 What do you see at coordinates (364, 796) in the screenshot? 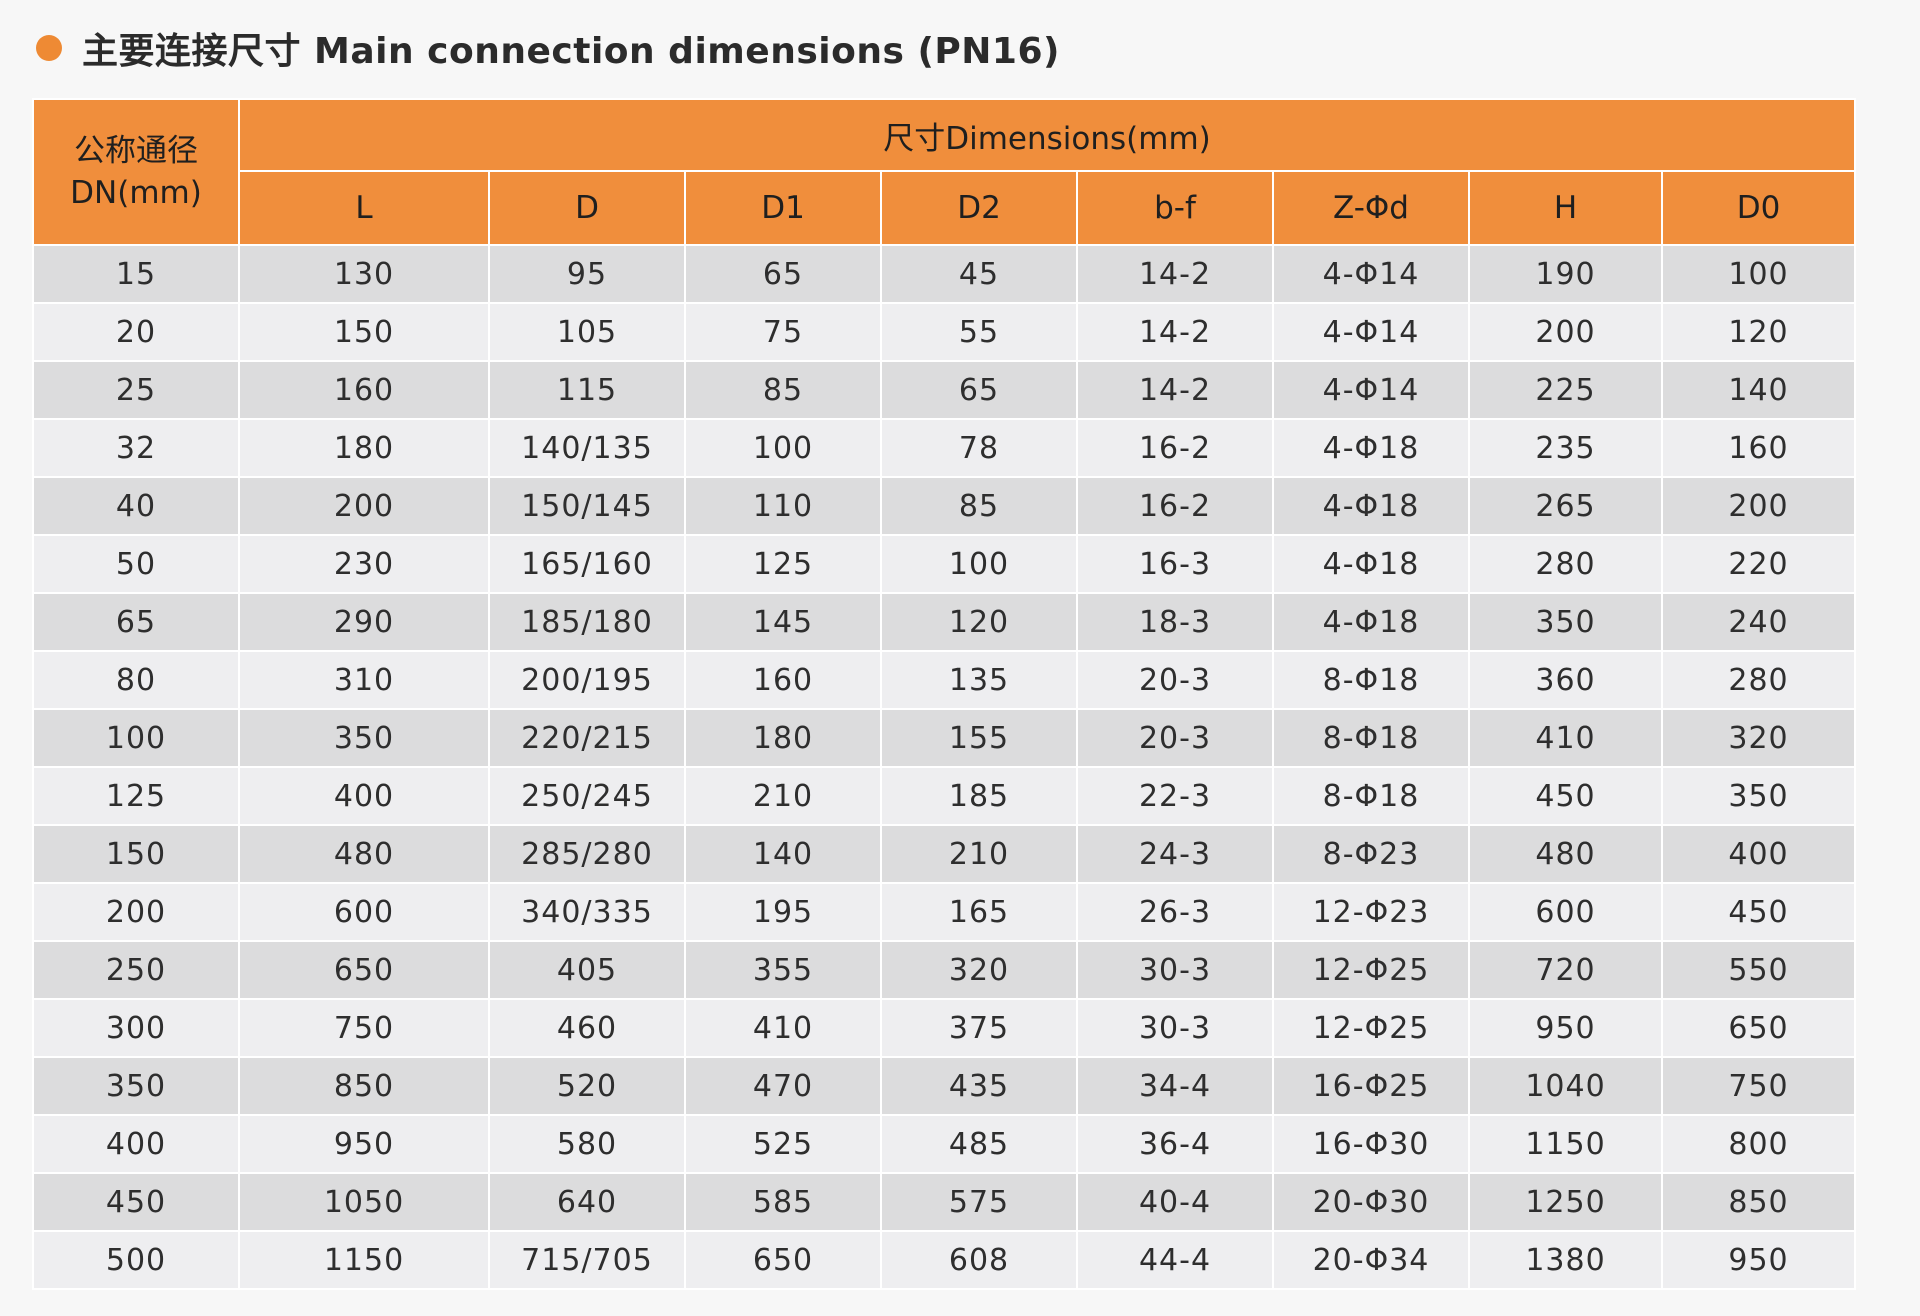
I see `cell-l: 400` at bounding box center [364, 796].